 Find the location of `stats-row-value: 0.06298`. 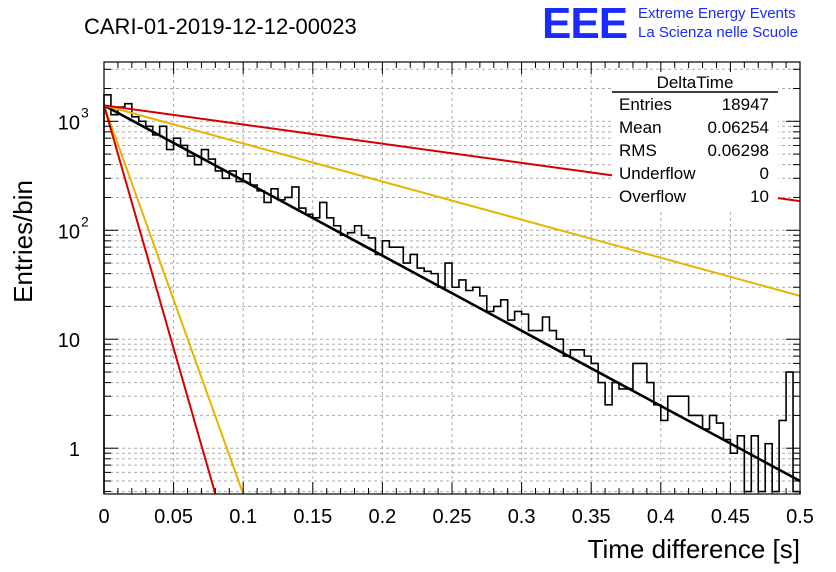

stats-row-value: 0.06298 is located at coordinates (738, 150).